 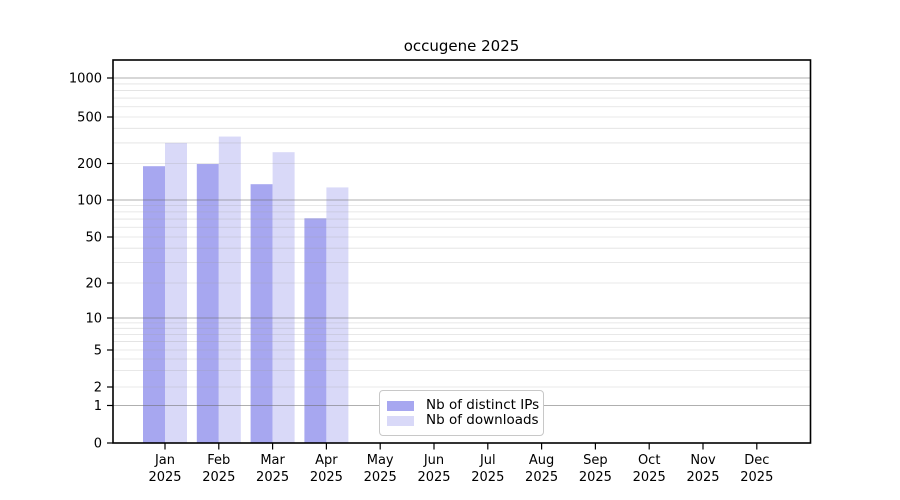 What do you see at coordinates (283, 297) in the screenshot?
I see `bar-downloads-mar` at bounding box center [283, 297].